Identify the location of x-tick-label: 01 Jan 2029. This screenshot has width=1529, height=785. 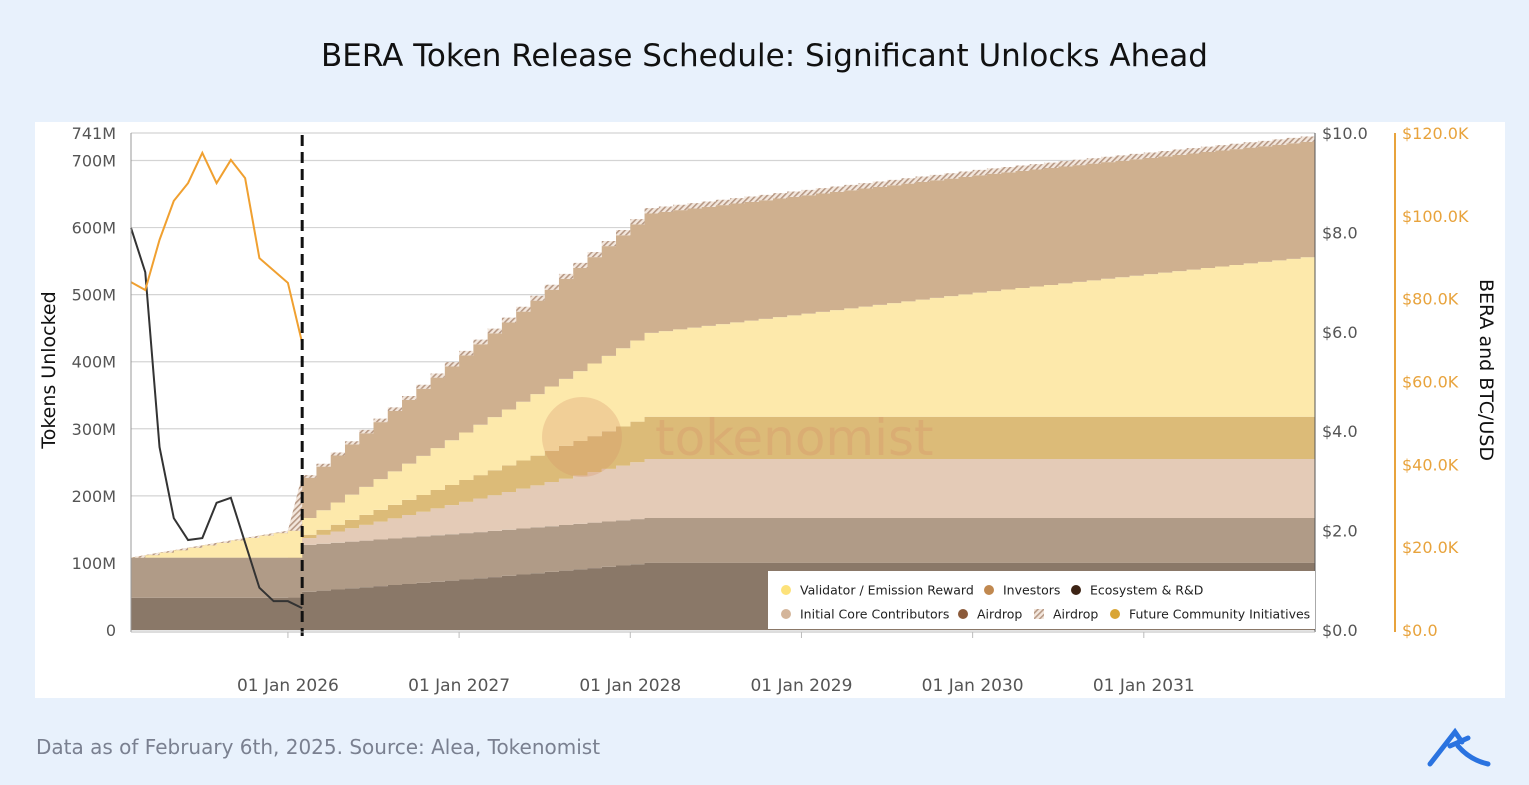
(801, 686).